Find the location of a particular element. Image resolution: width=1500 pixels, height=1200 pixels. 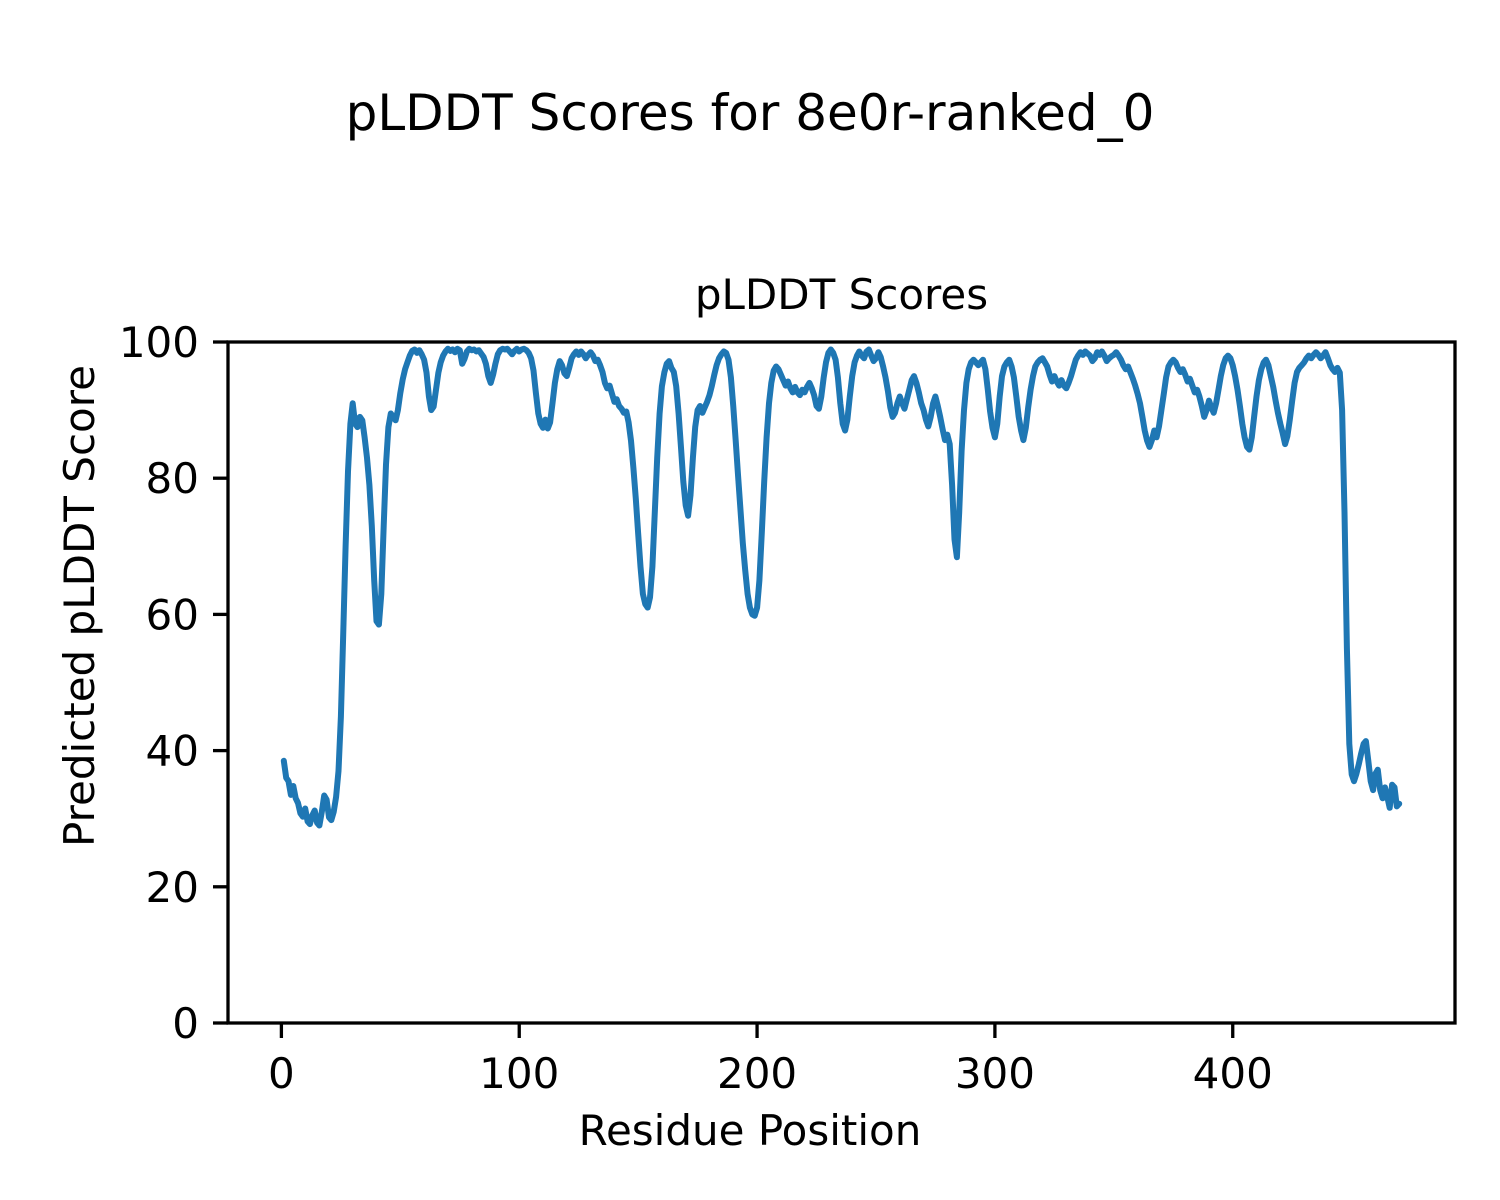

y-tick-label: 40 is located at coordinates (172, 751).